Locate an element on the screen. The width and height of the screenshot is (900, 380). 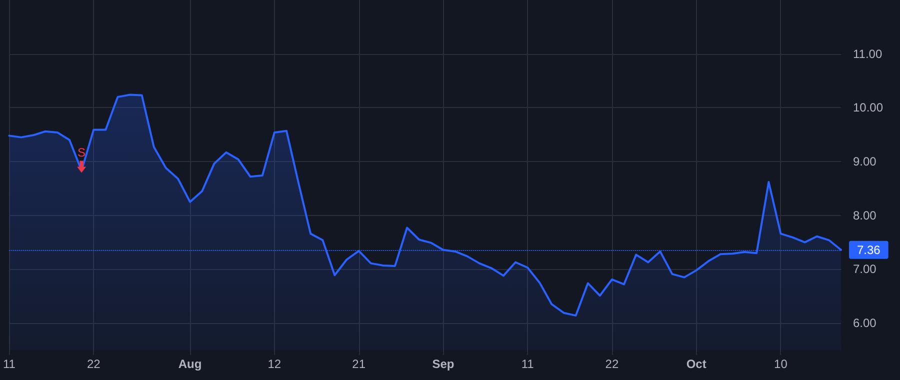
x-tick-label: Aug is located at coordinates (190, 364).